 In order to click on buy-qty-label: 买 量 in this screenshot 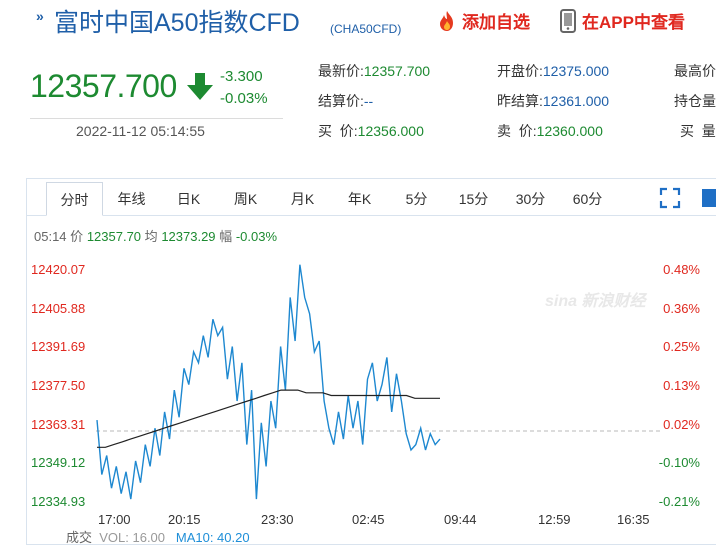, I will do `click(698, 131)`.